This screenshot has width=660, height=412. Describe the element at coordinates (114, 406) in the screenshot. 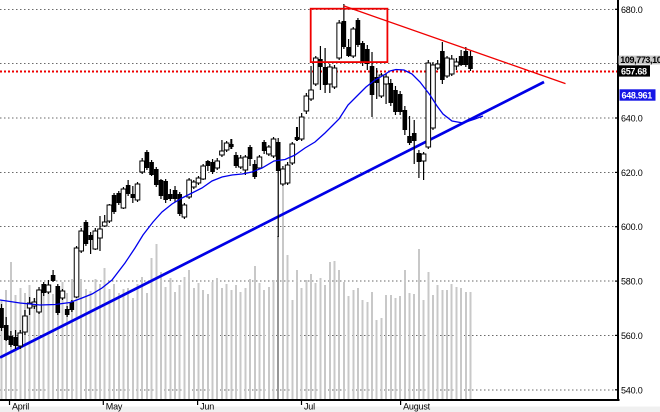

I see `svg-text: May` at that location.